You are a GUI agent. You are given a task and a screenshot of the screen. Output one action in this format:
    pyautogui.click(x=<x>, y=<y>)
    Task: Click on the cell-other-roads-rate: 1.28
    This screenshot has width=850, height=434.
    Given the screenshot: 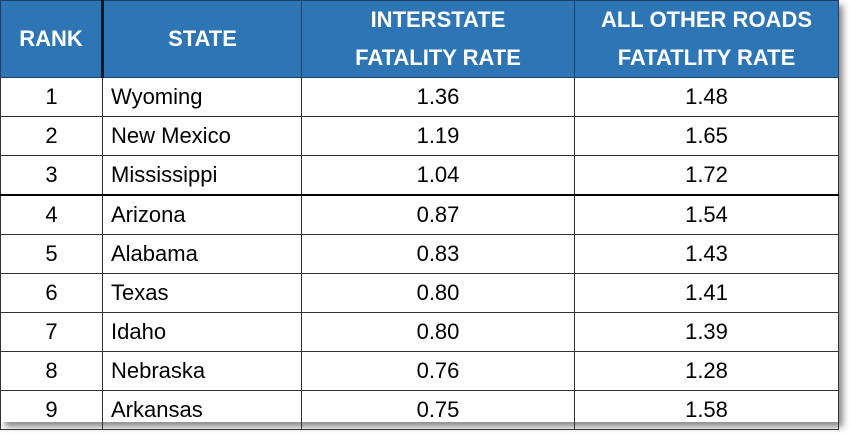 What is the action you would take?
    pyautogui.click(x=706, y=371)
    